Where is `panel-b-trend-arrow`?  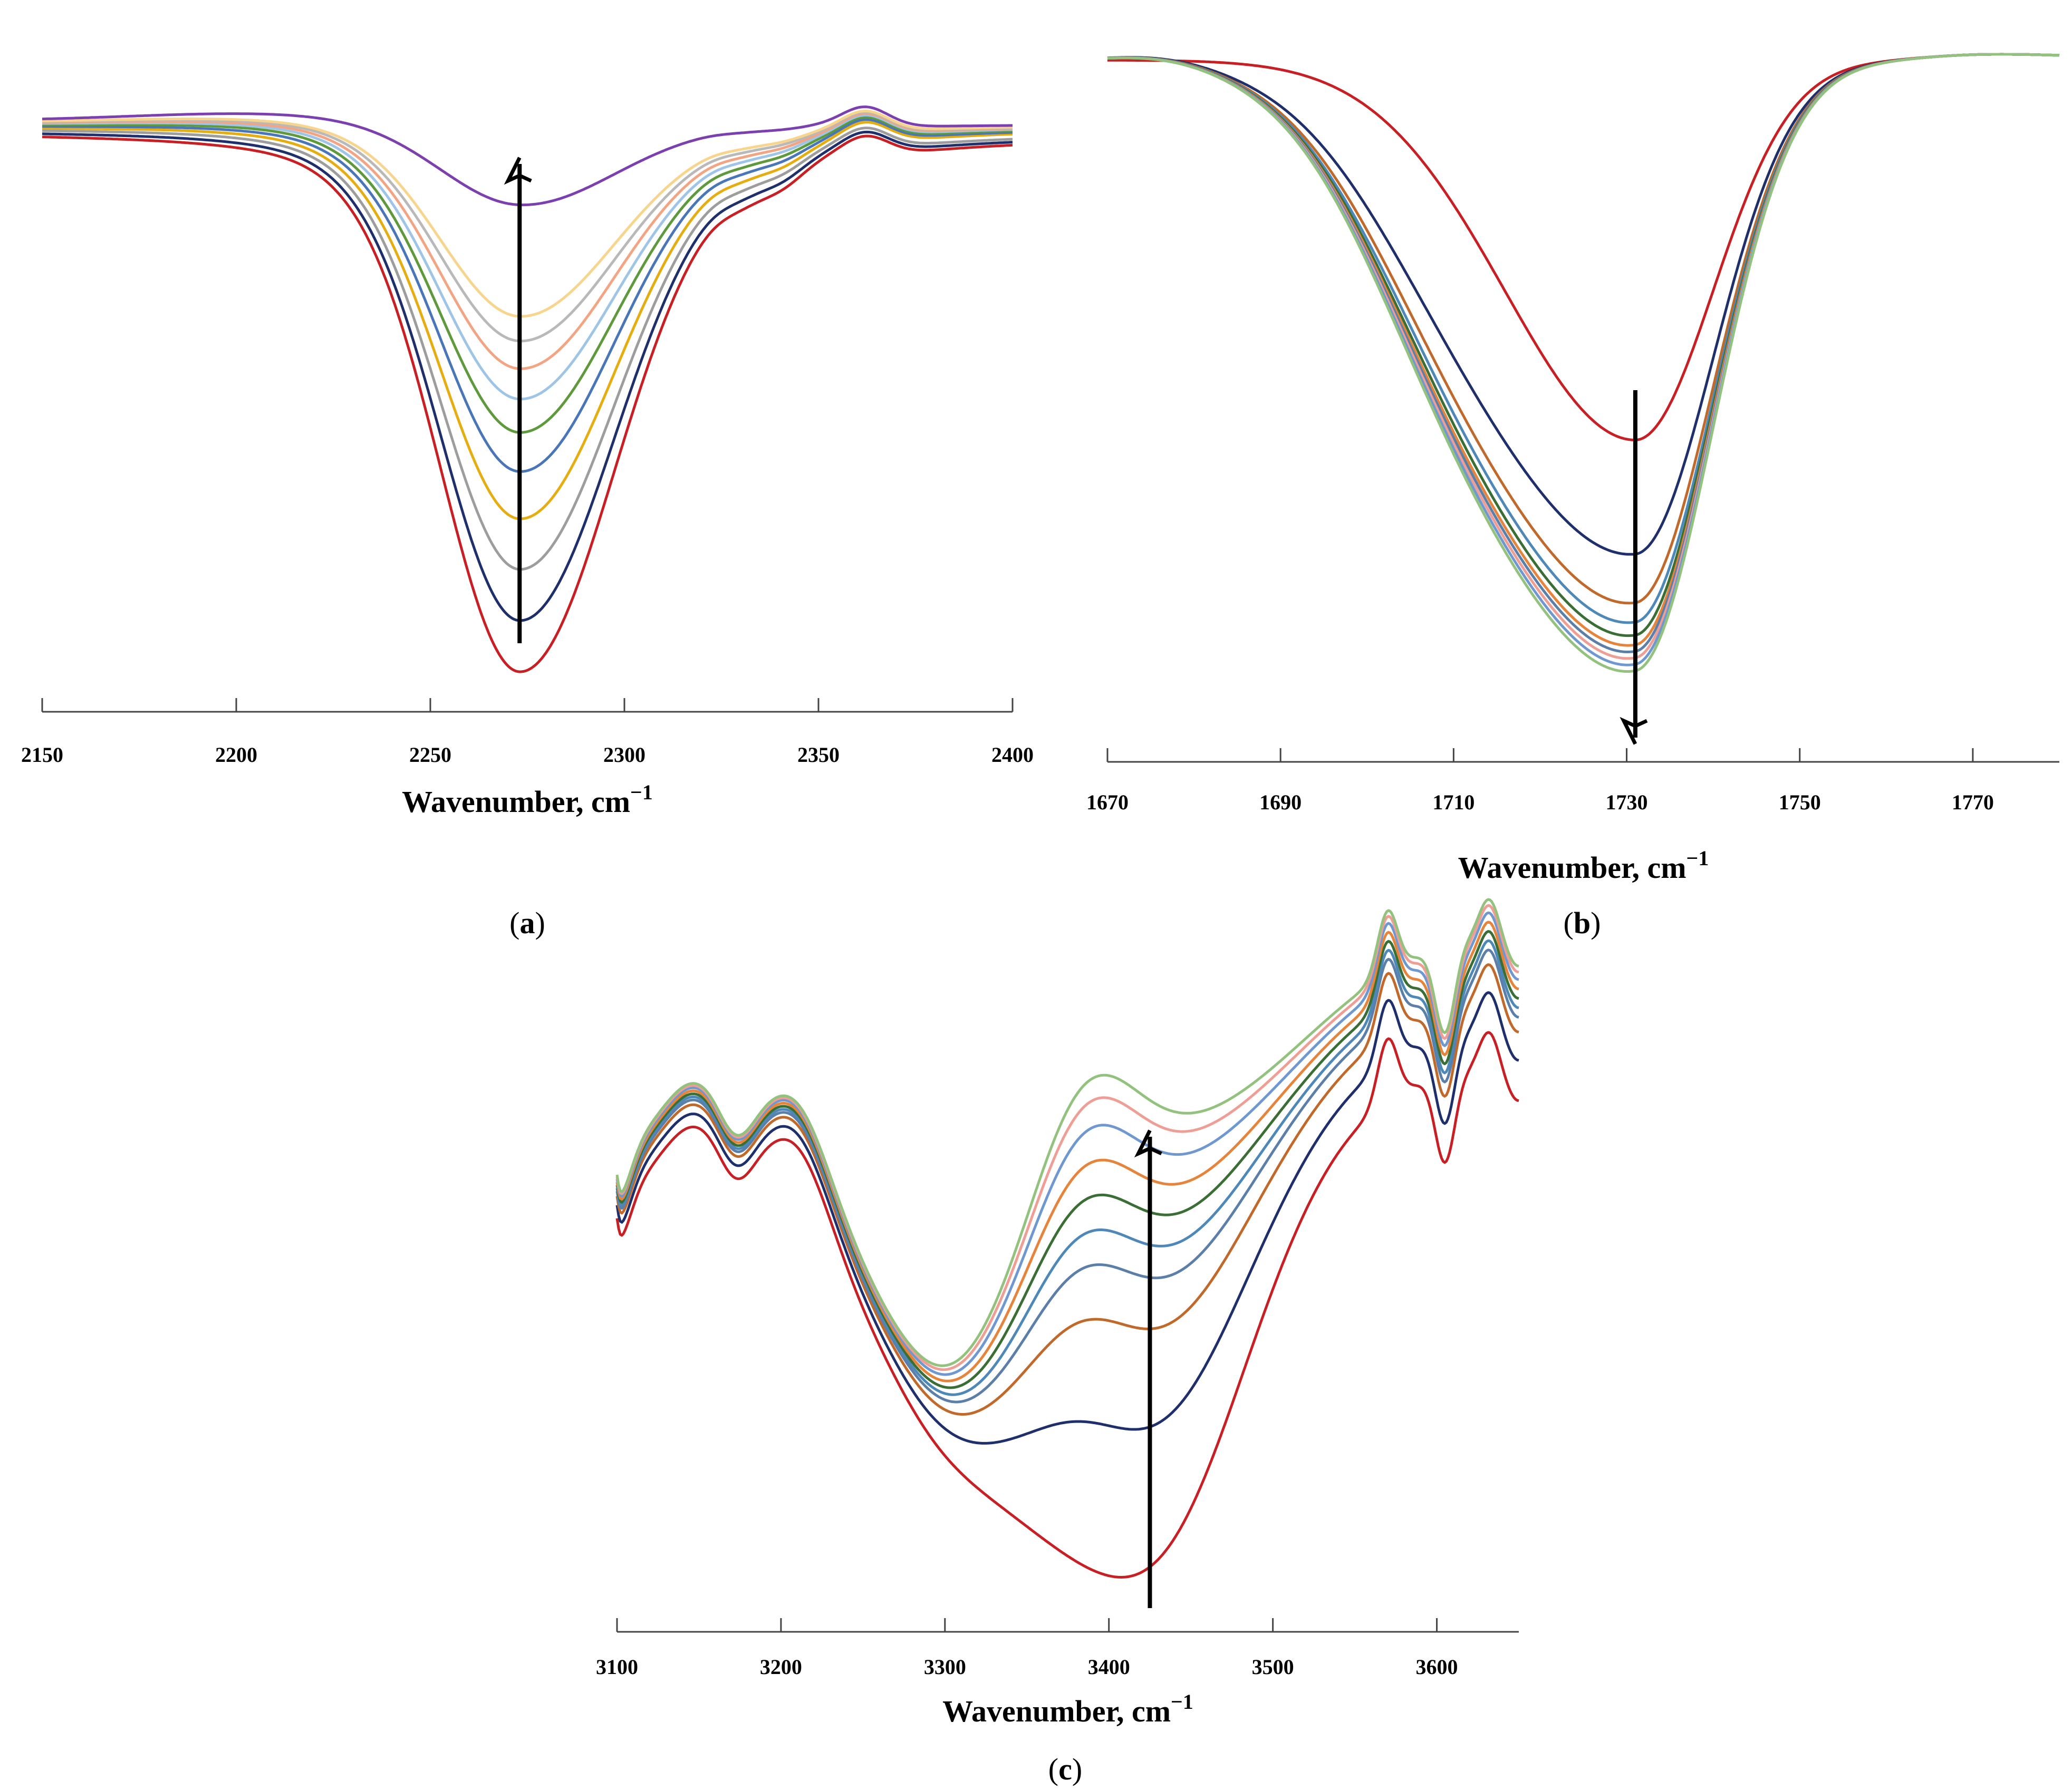
panel-b-trend-arrow is located at coordinates (1634, 567).